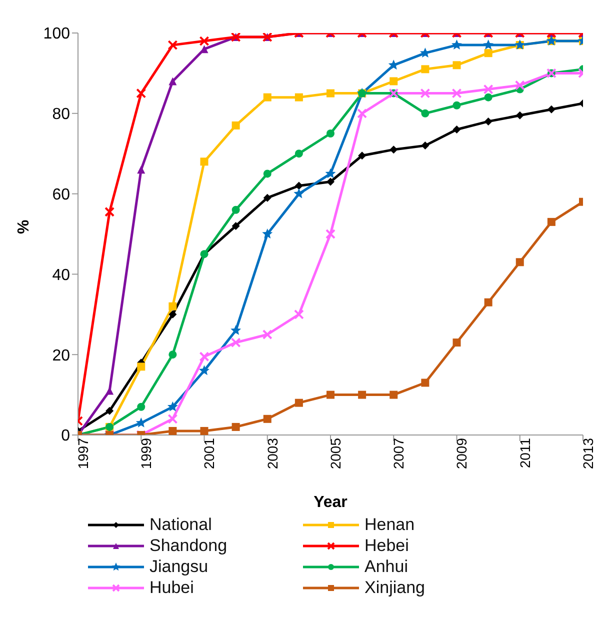  I want to click on x-tick-label: 1999, so click(146, 454).